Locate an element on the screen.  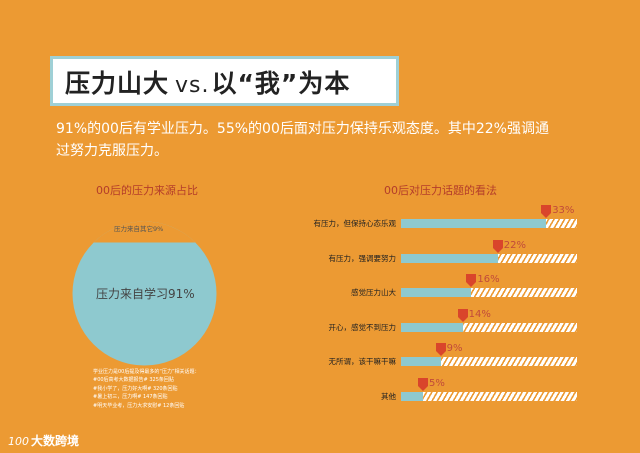
title-part-2: 以“我”为本 is located at coordinates (281, 83).